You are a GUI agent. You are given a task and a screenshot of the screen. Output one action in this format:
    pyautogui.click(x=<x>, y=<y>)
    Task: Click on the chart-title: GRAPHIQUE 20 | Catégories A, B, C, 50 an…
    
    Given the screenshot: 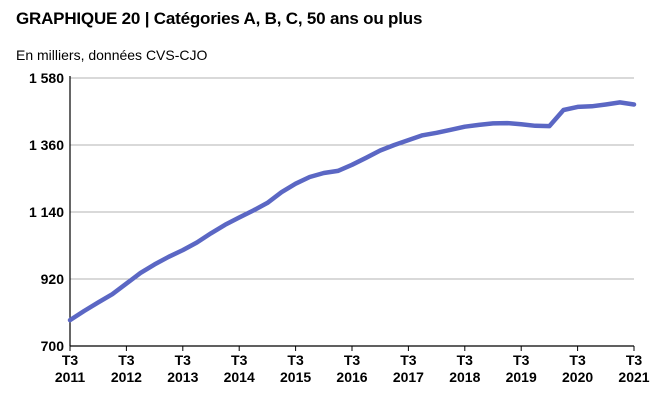 What is the action you would take?
    pyautogui.click(x=219, y=18)
    